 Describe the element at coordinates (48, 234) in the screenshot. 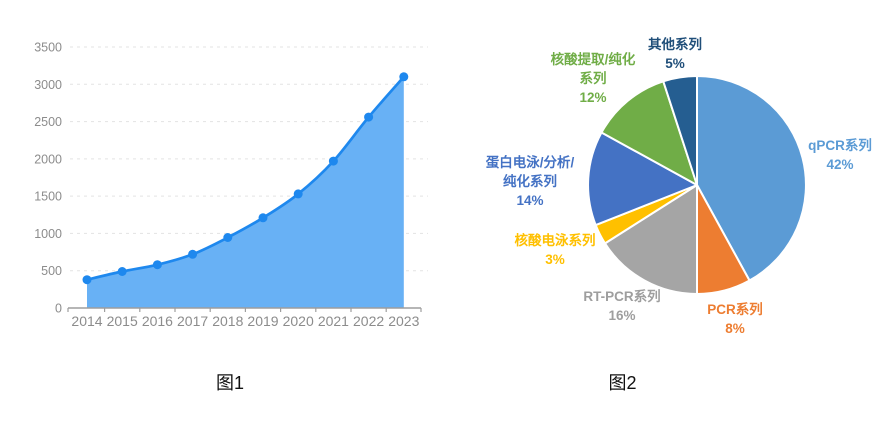

I see `y-tick-label-1000: 1000` at that location.